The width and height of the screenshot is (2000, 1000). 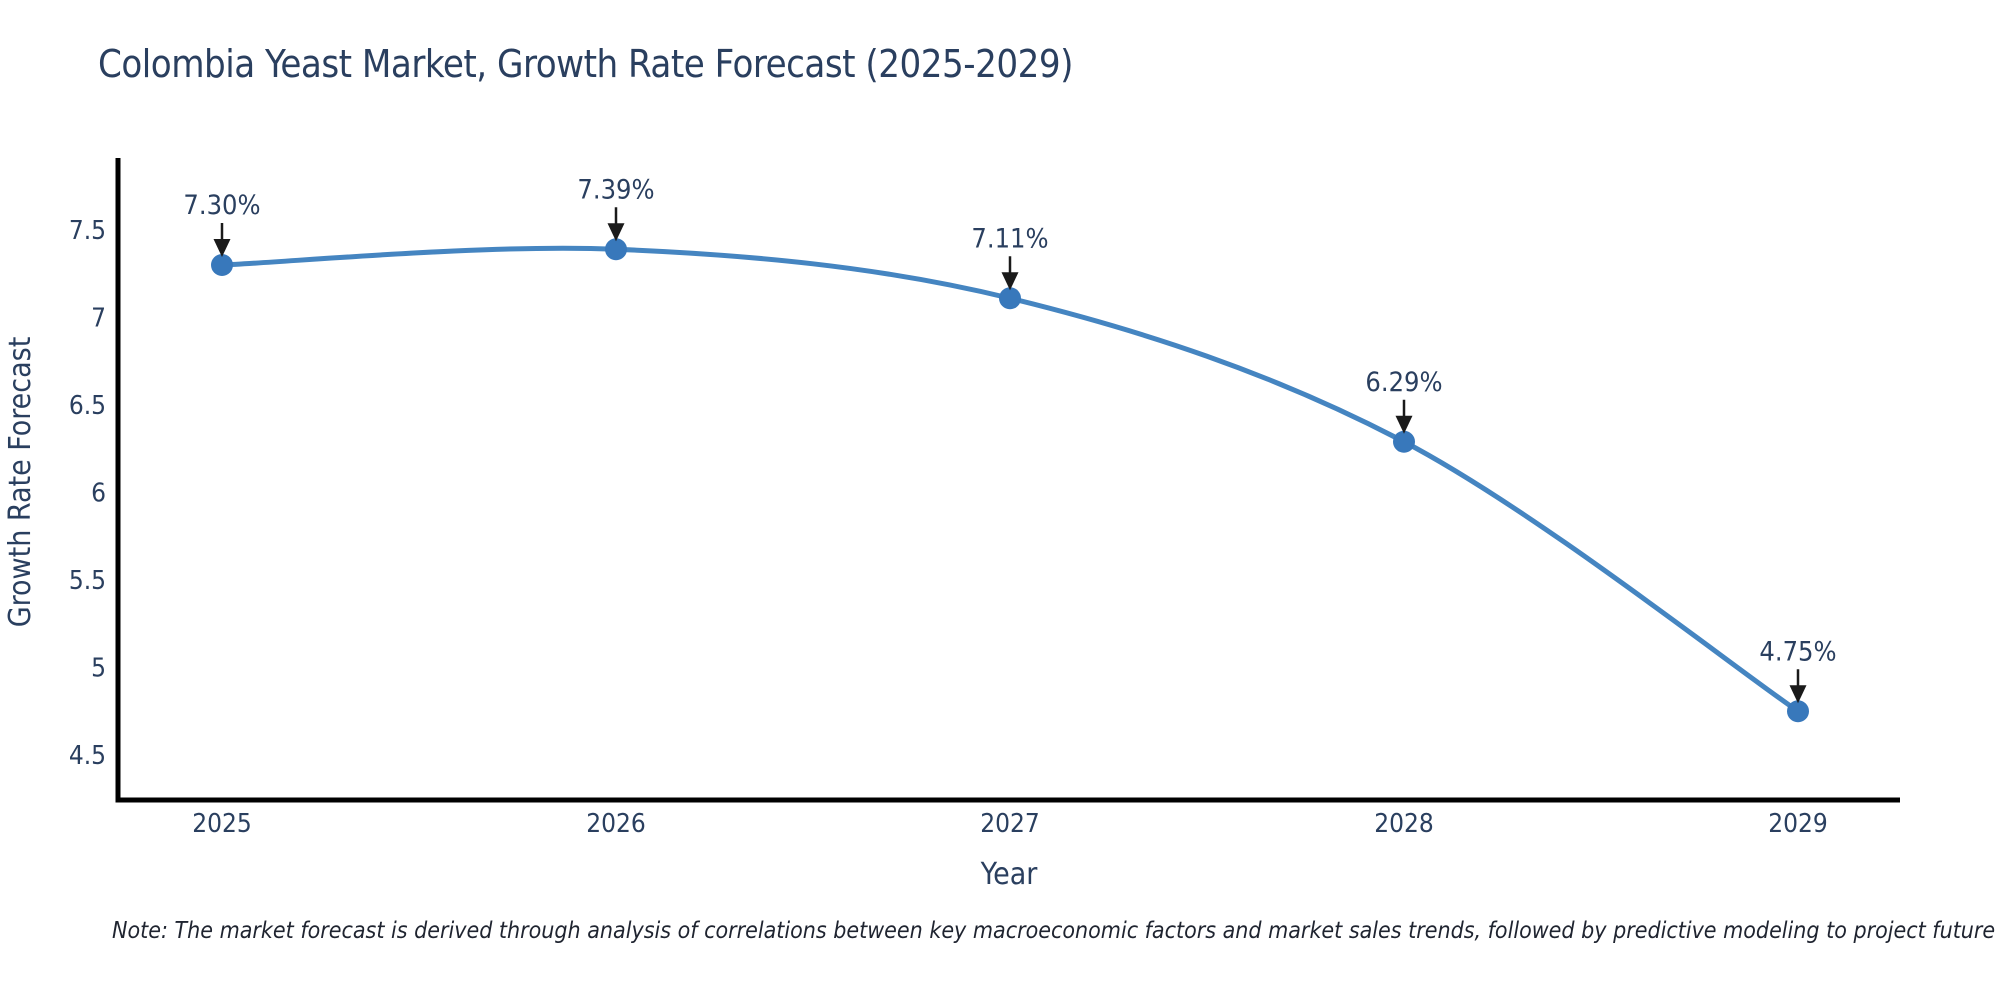 What do you see at coordinates (222, 265) in the screenshot?
I see `data-point-2025` at bounding box center [222, 265].